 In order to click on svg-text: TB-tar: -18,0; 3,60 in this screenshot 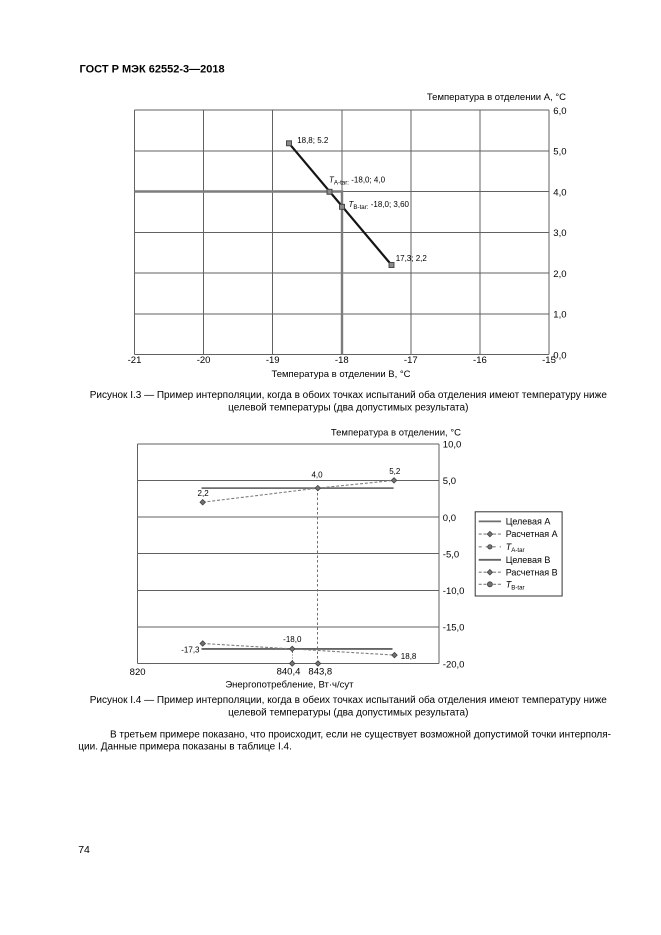, I will do `click(379, 205)`.